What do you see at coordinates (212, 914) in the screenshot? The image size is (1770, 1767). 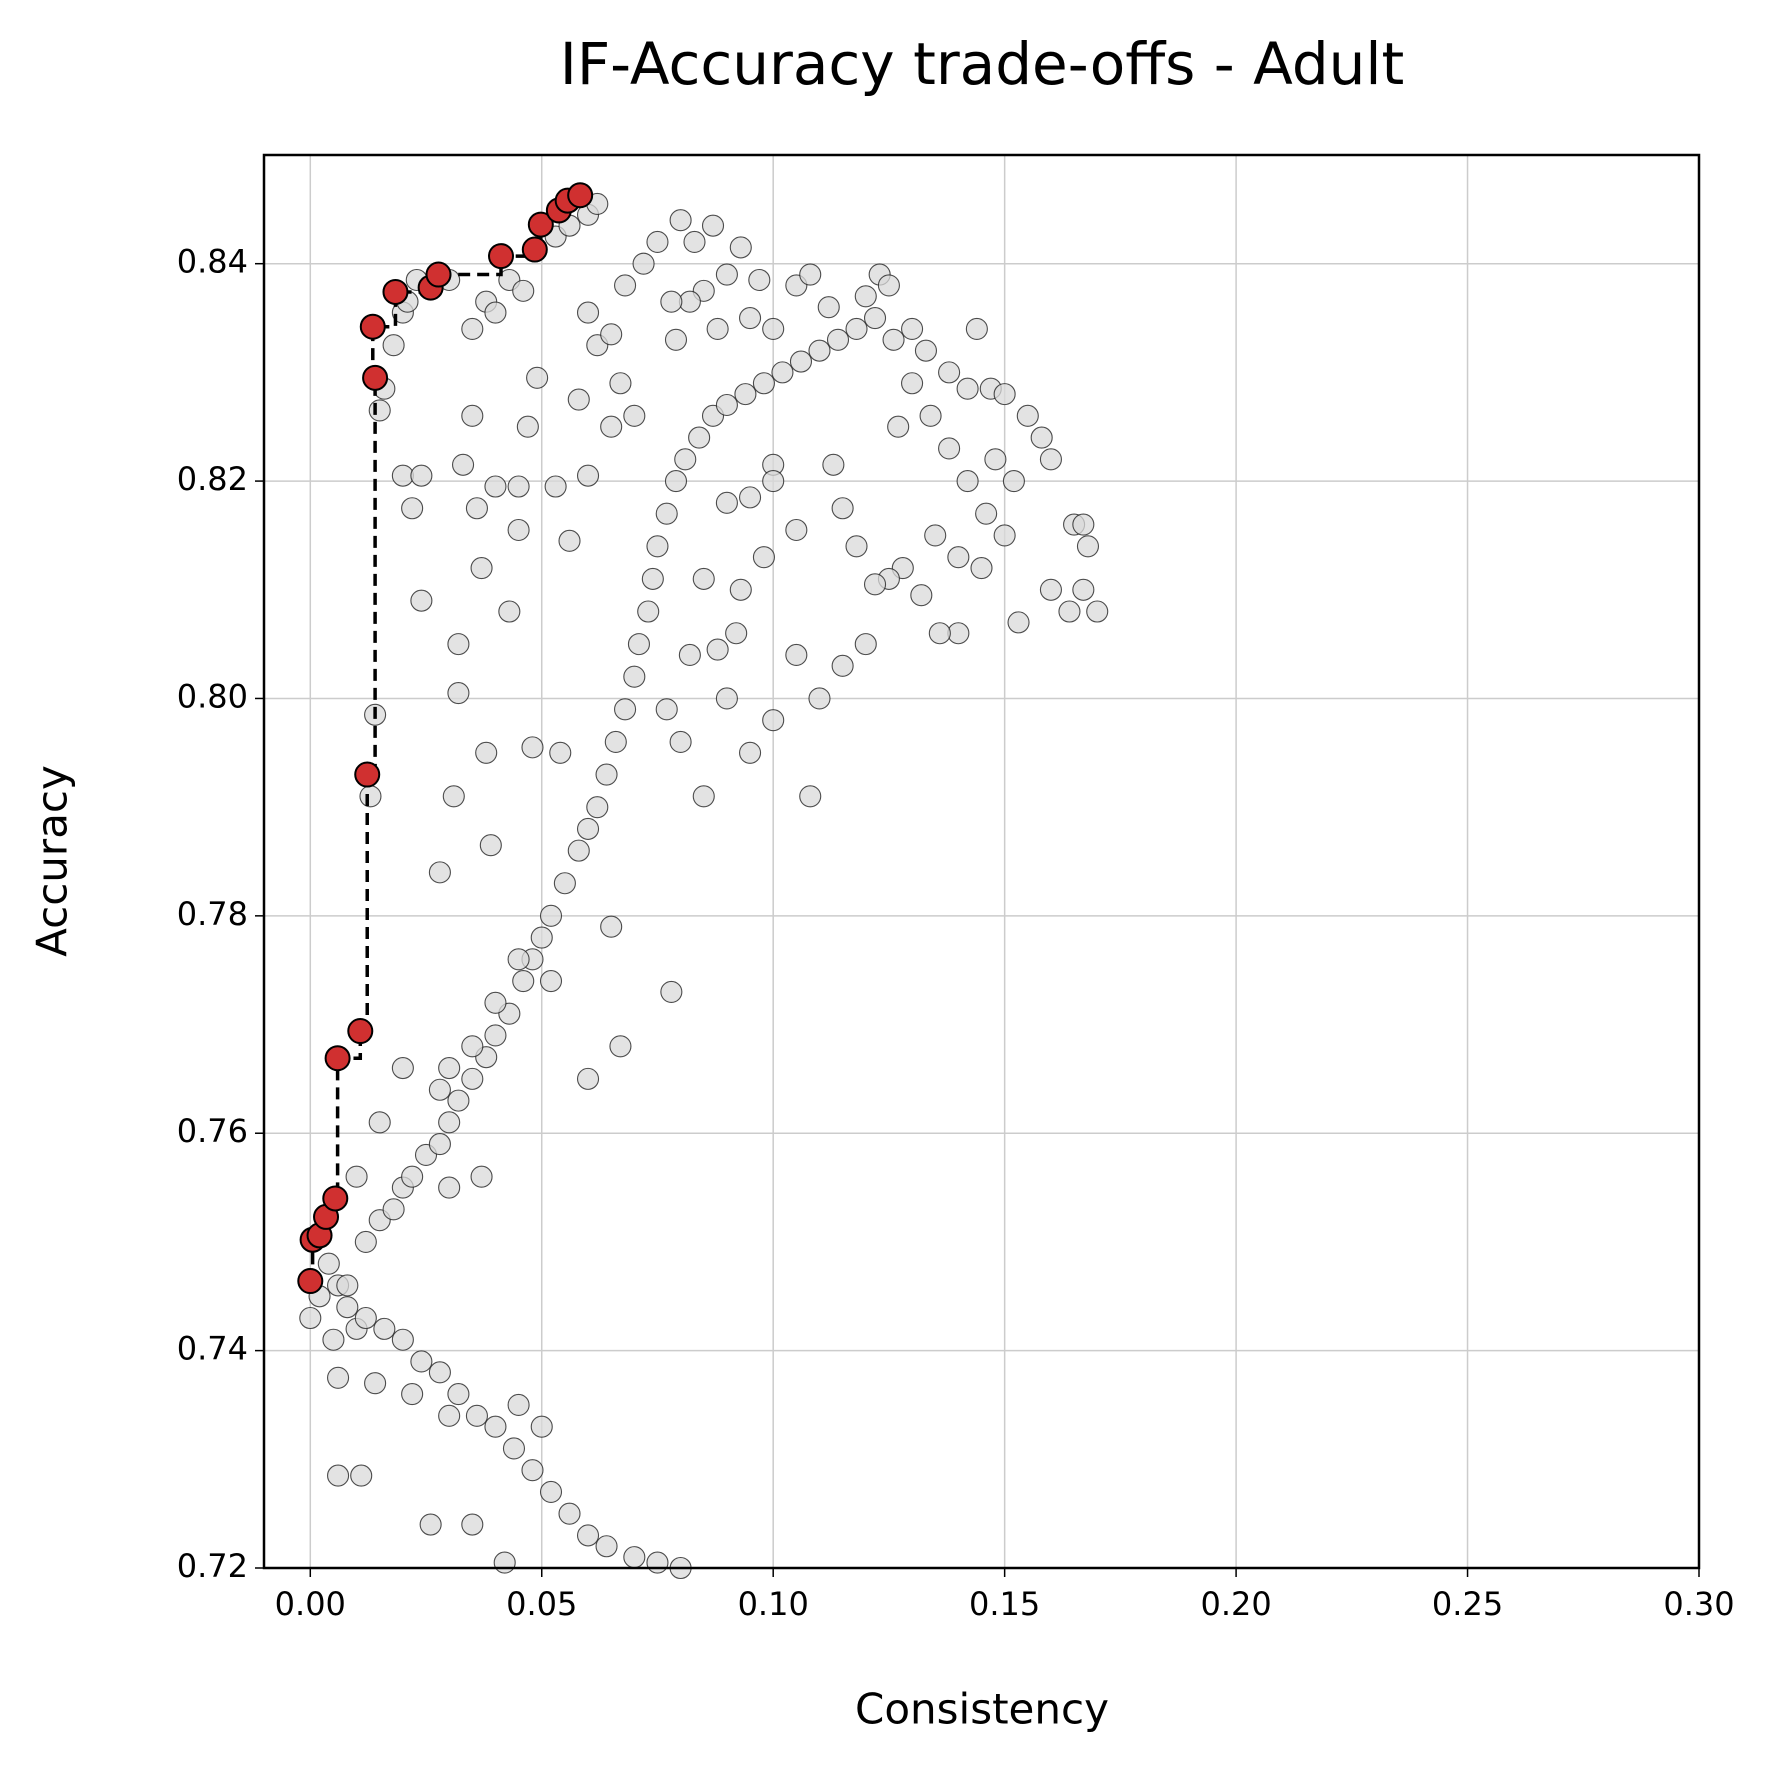 I see `y-tick-label: 0.78` at bounding box center [212, 914].